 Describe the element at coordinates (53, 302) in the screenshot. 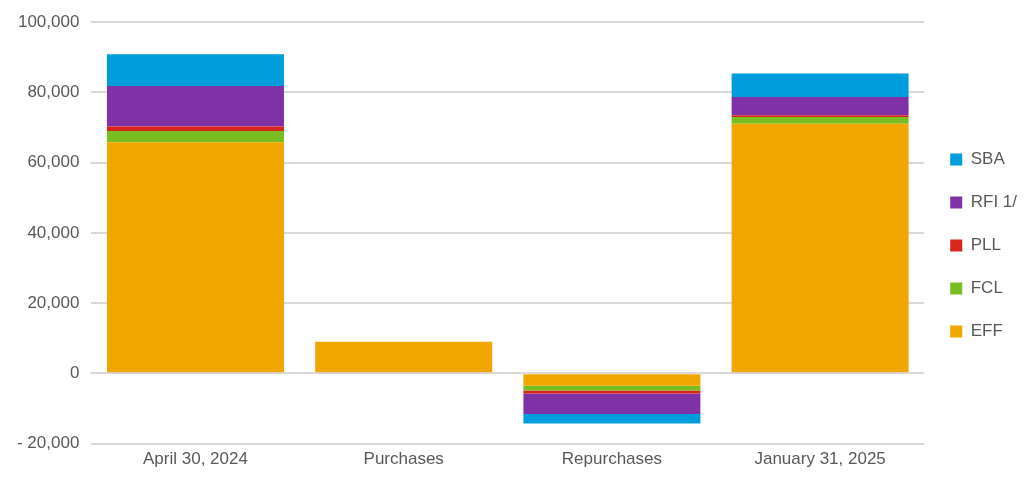

I see `y-tick-label: 20,000` at that location.